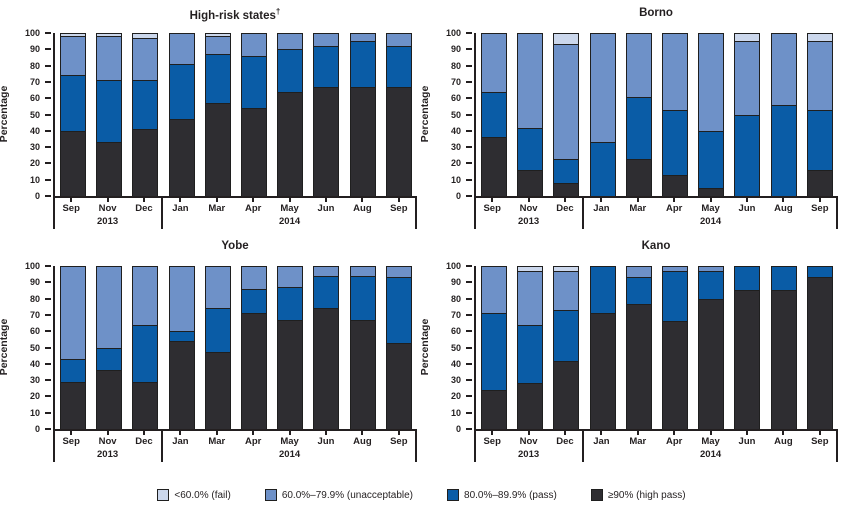  Describe the element at coordinates (26, 347) in the screenshot. I see `y-axis: 0 10 20 30 40 50 60 70 80 90 100` at that location.